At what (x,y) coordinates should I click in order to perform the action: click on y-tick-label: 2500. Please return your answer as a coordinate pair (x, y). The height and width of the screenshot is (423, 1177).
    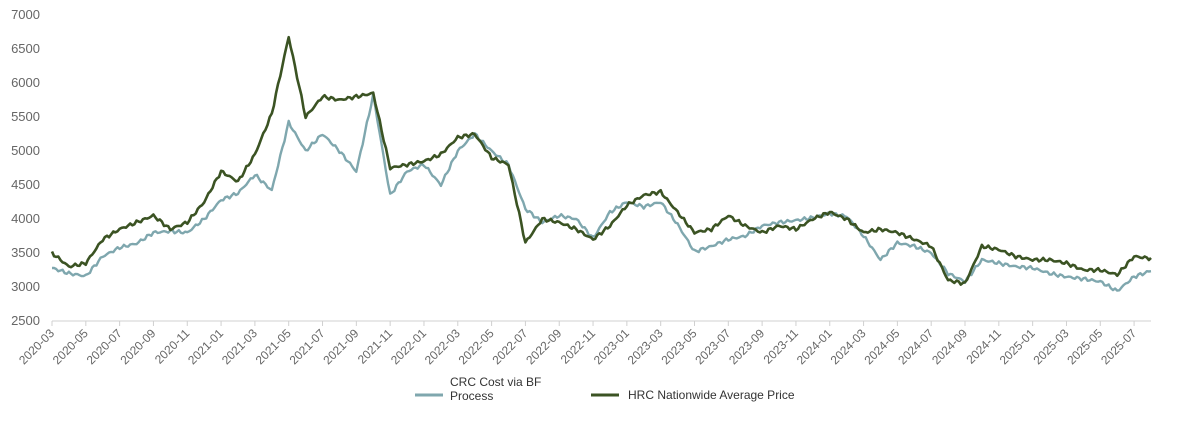
    Looking at the image, I should click on (25, 320).